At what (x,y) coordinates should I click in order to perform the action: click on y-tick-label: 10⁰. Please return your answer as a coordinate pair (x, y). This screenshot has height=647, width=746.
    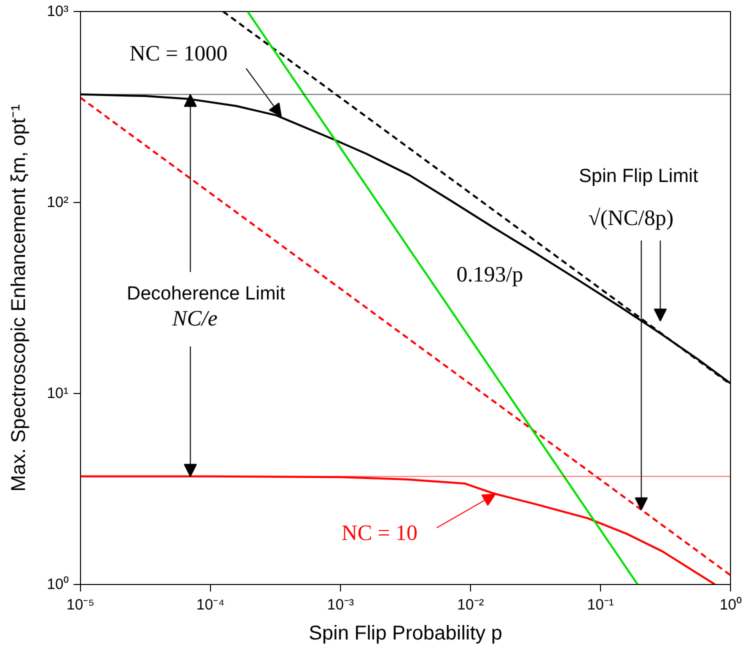
    Looking at the image, I should click on (57, 584).